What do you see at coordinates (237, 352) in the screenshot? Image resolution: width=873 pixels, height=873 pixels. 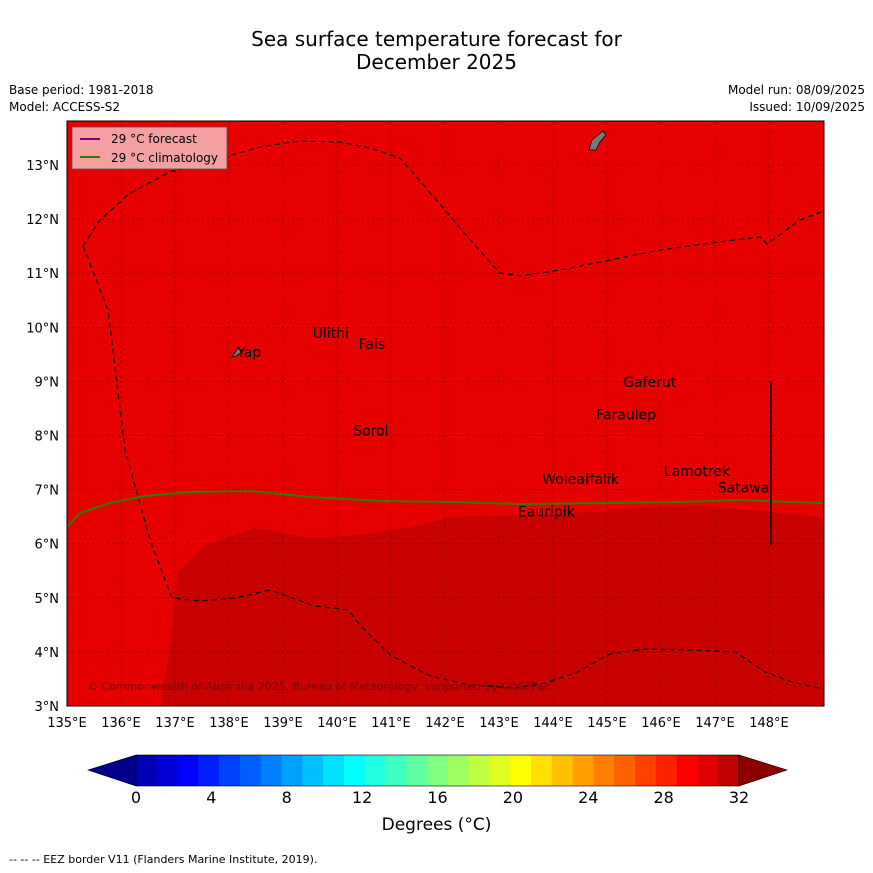 I see `island-yap-shape` at bounding box center [237, 352].